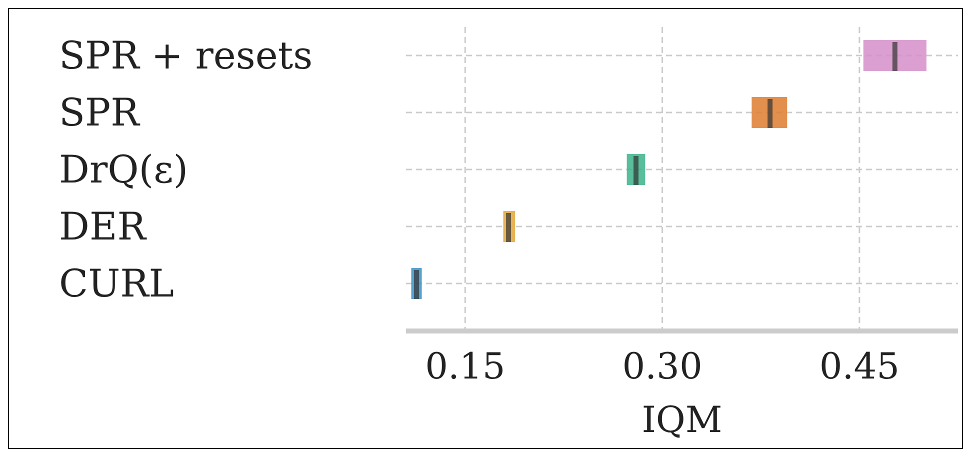 This screenshot has height=457, width=971. Describe the element at coordinates (123, 170) in the screenshot. I see `y-tick-label: DrQ(ε)` at that location.